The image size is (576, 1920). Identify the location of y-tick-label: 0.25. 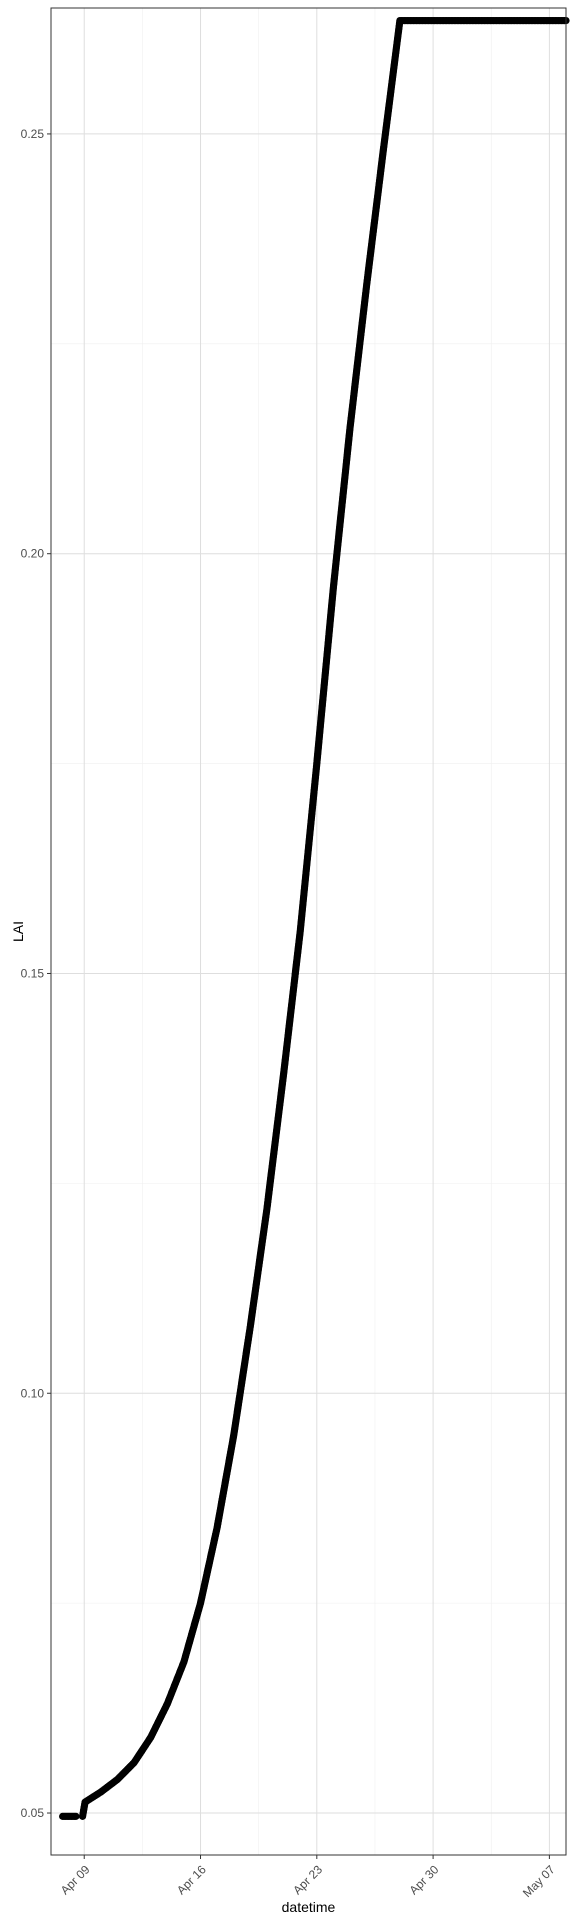
(33, 134).